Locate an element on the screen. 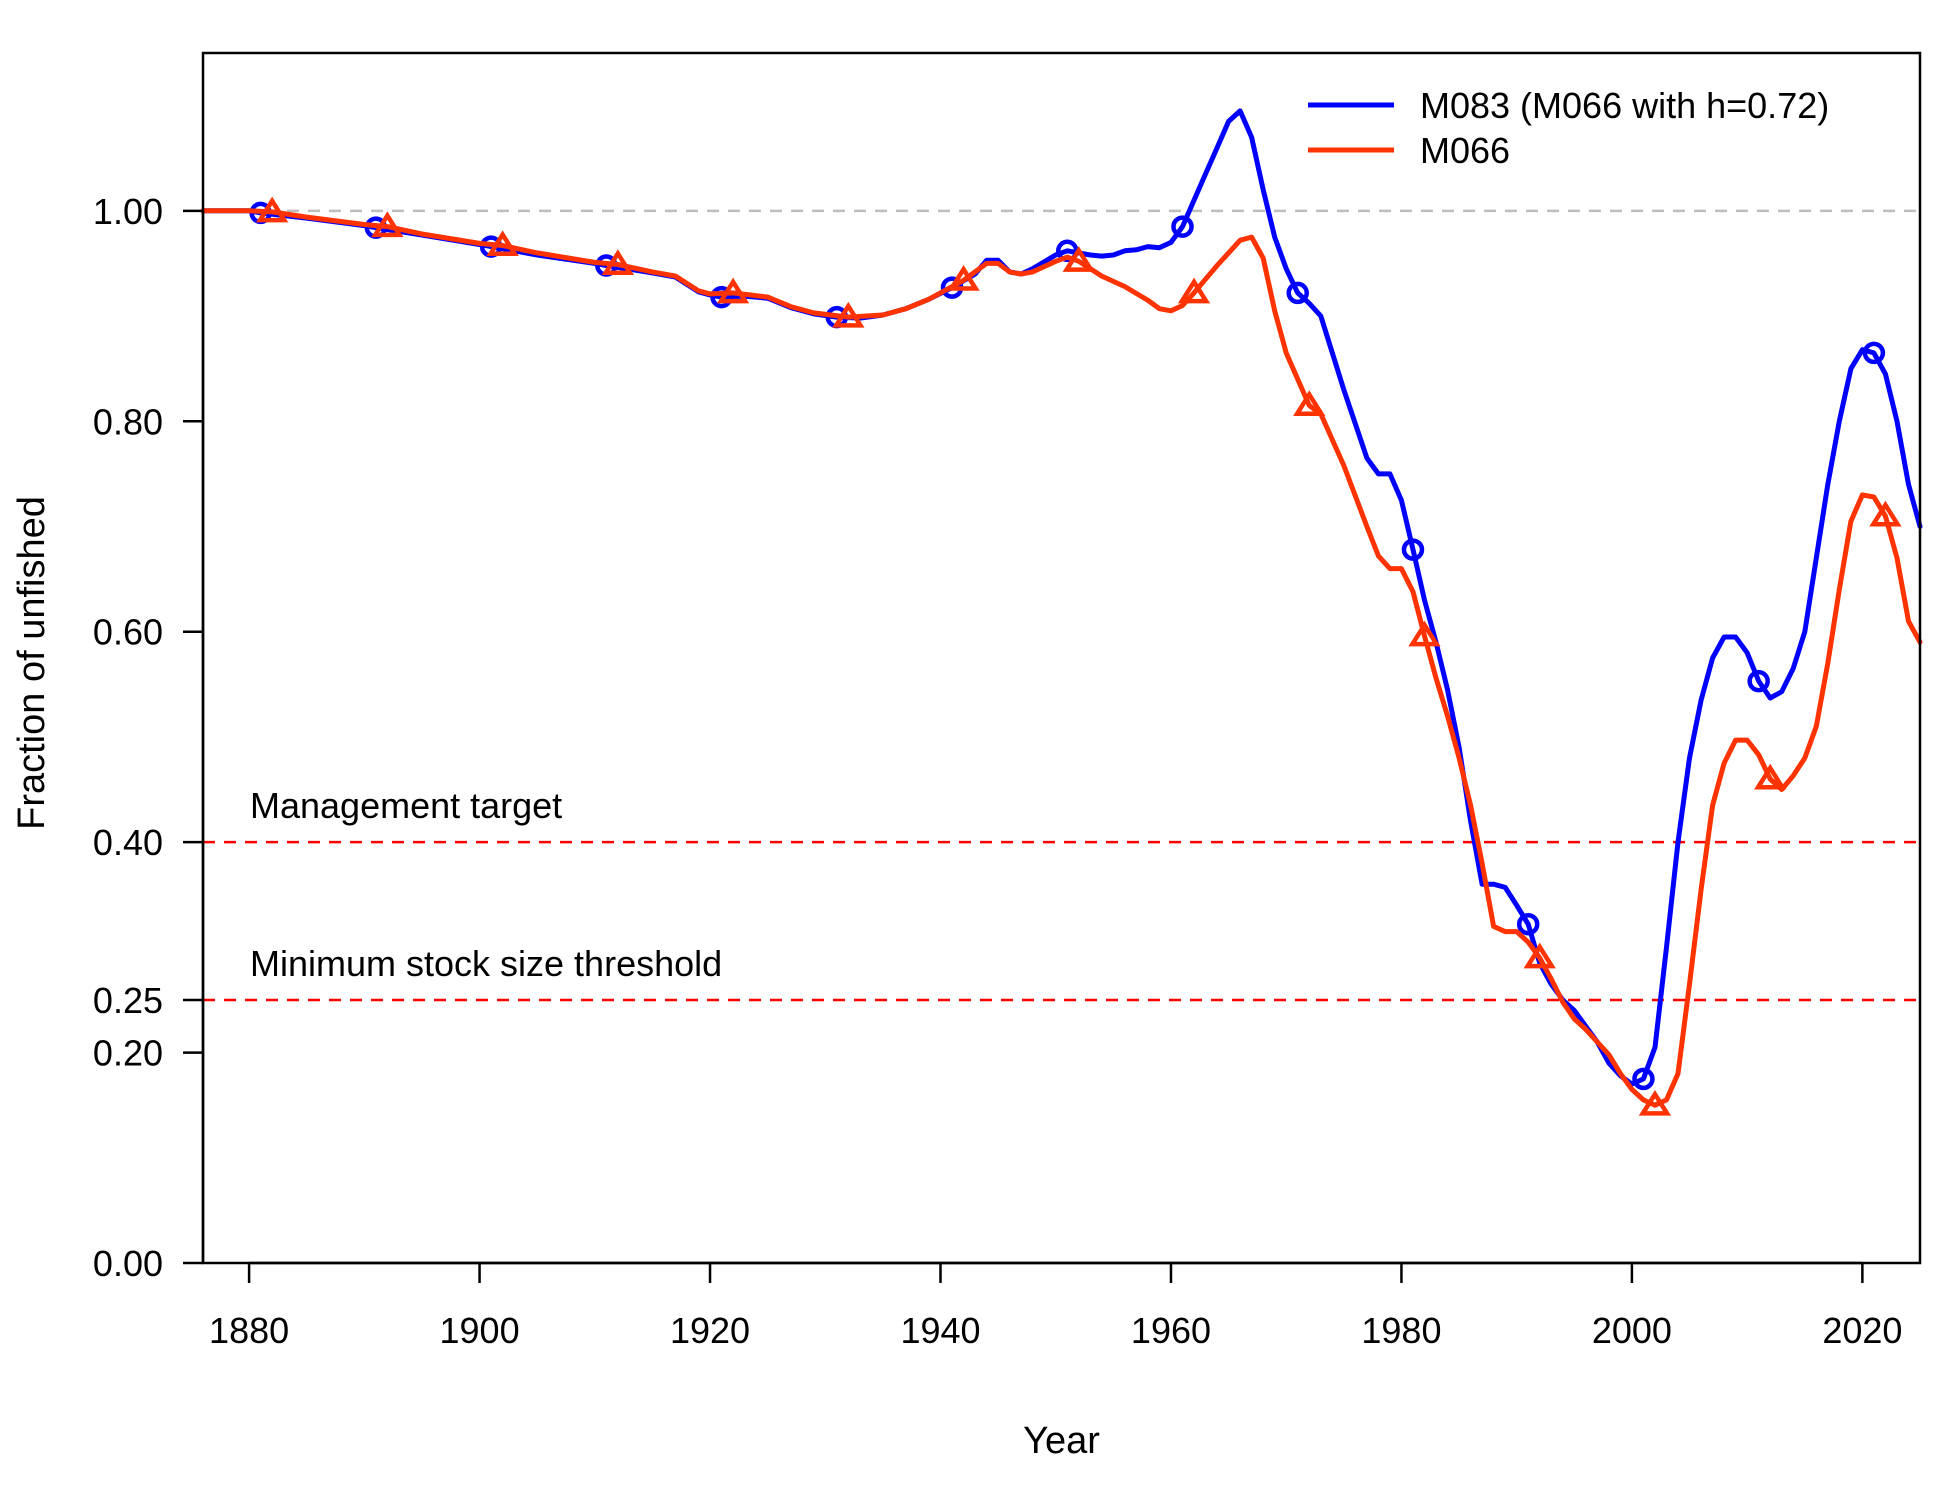  x-tick-label: 2020 is located at coordinates (1862, 1330).